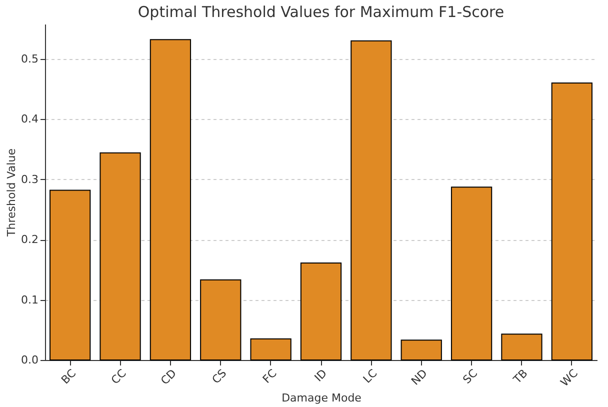 This screenshot has height=407, width=608. Describe the element at coordinates (470, 376) in the screenshot. I see `x-tick-label: SC` at that location.